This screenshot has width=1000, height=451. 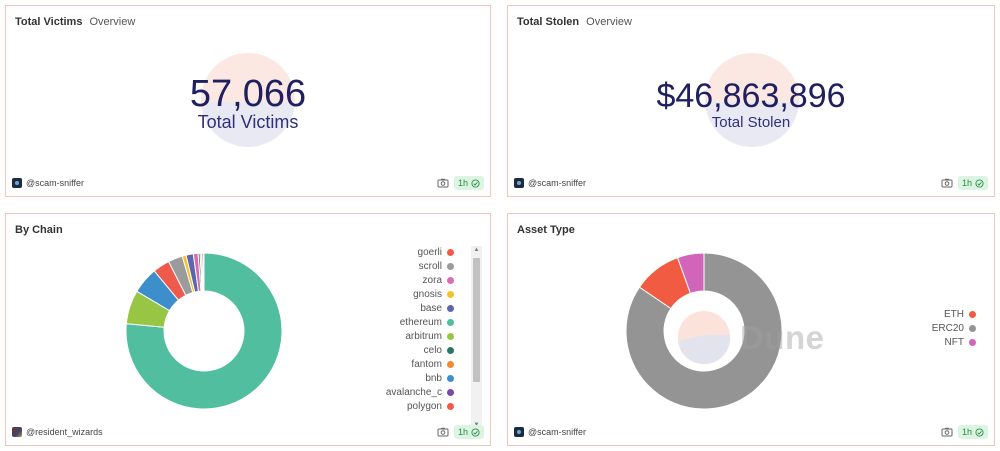 What do you see at coordinates (420, 322) in the screenshot?
I see `legend-label: ethereum` at bounding box center [420, 322].